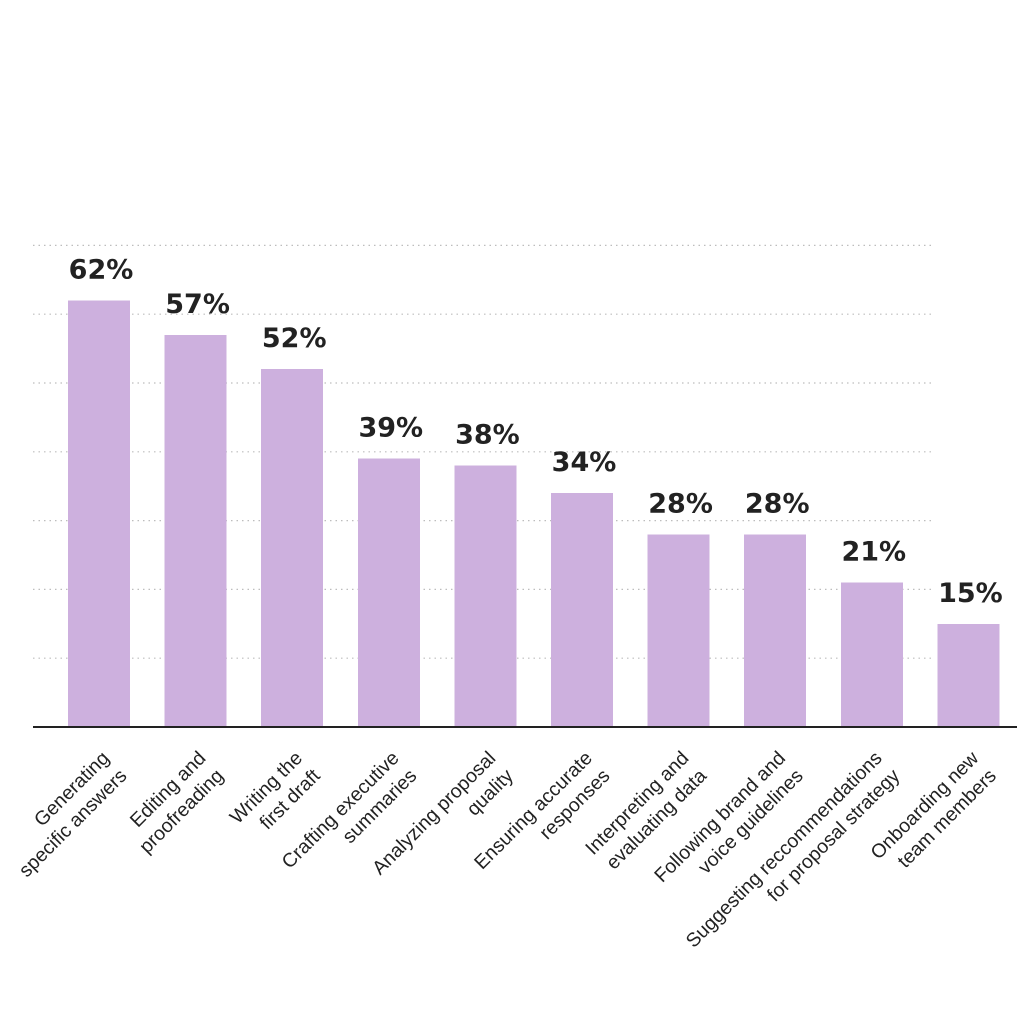  Describe the element at coordinates (101, 269) in the screenshot. I see `value-label-1: 62%` at that location.